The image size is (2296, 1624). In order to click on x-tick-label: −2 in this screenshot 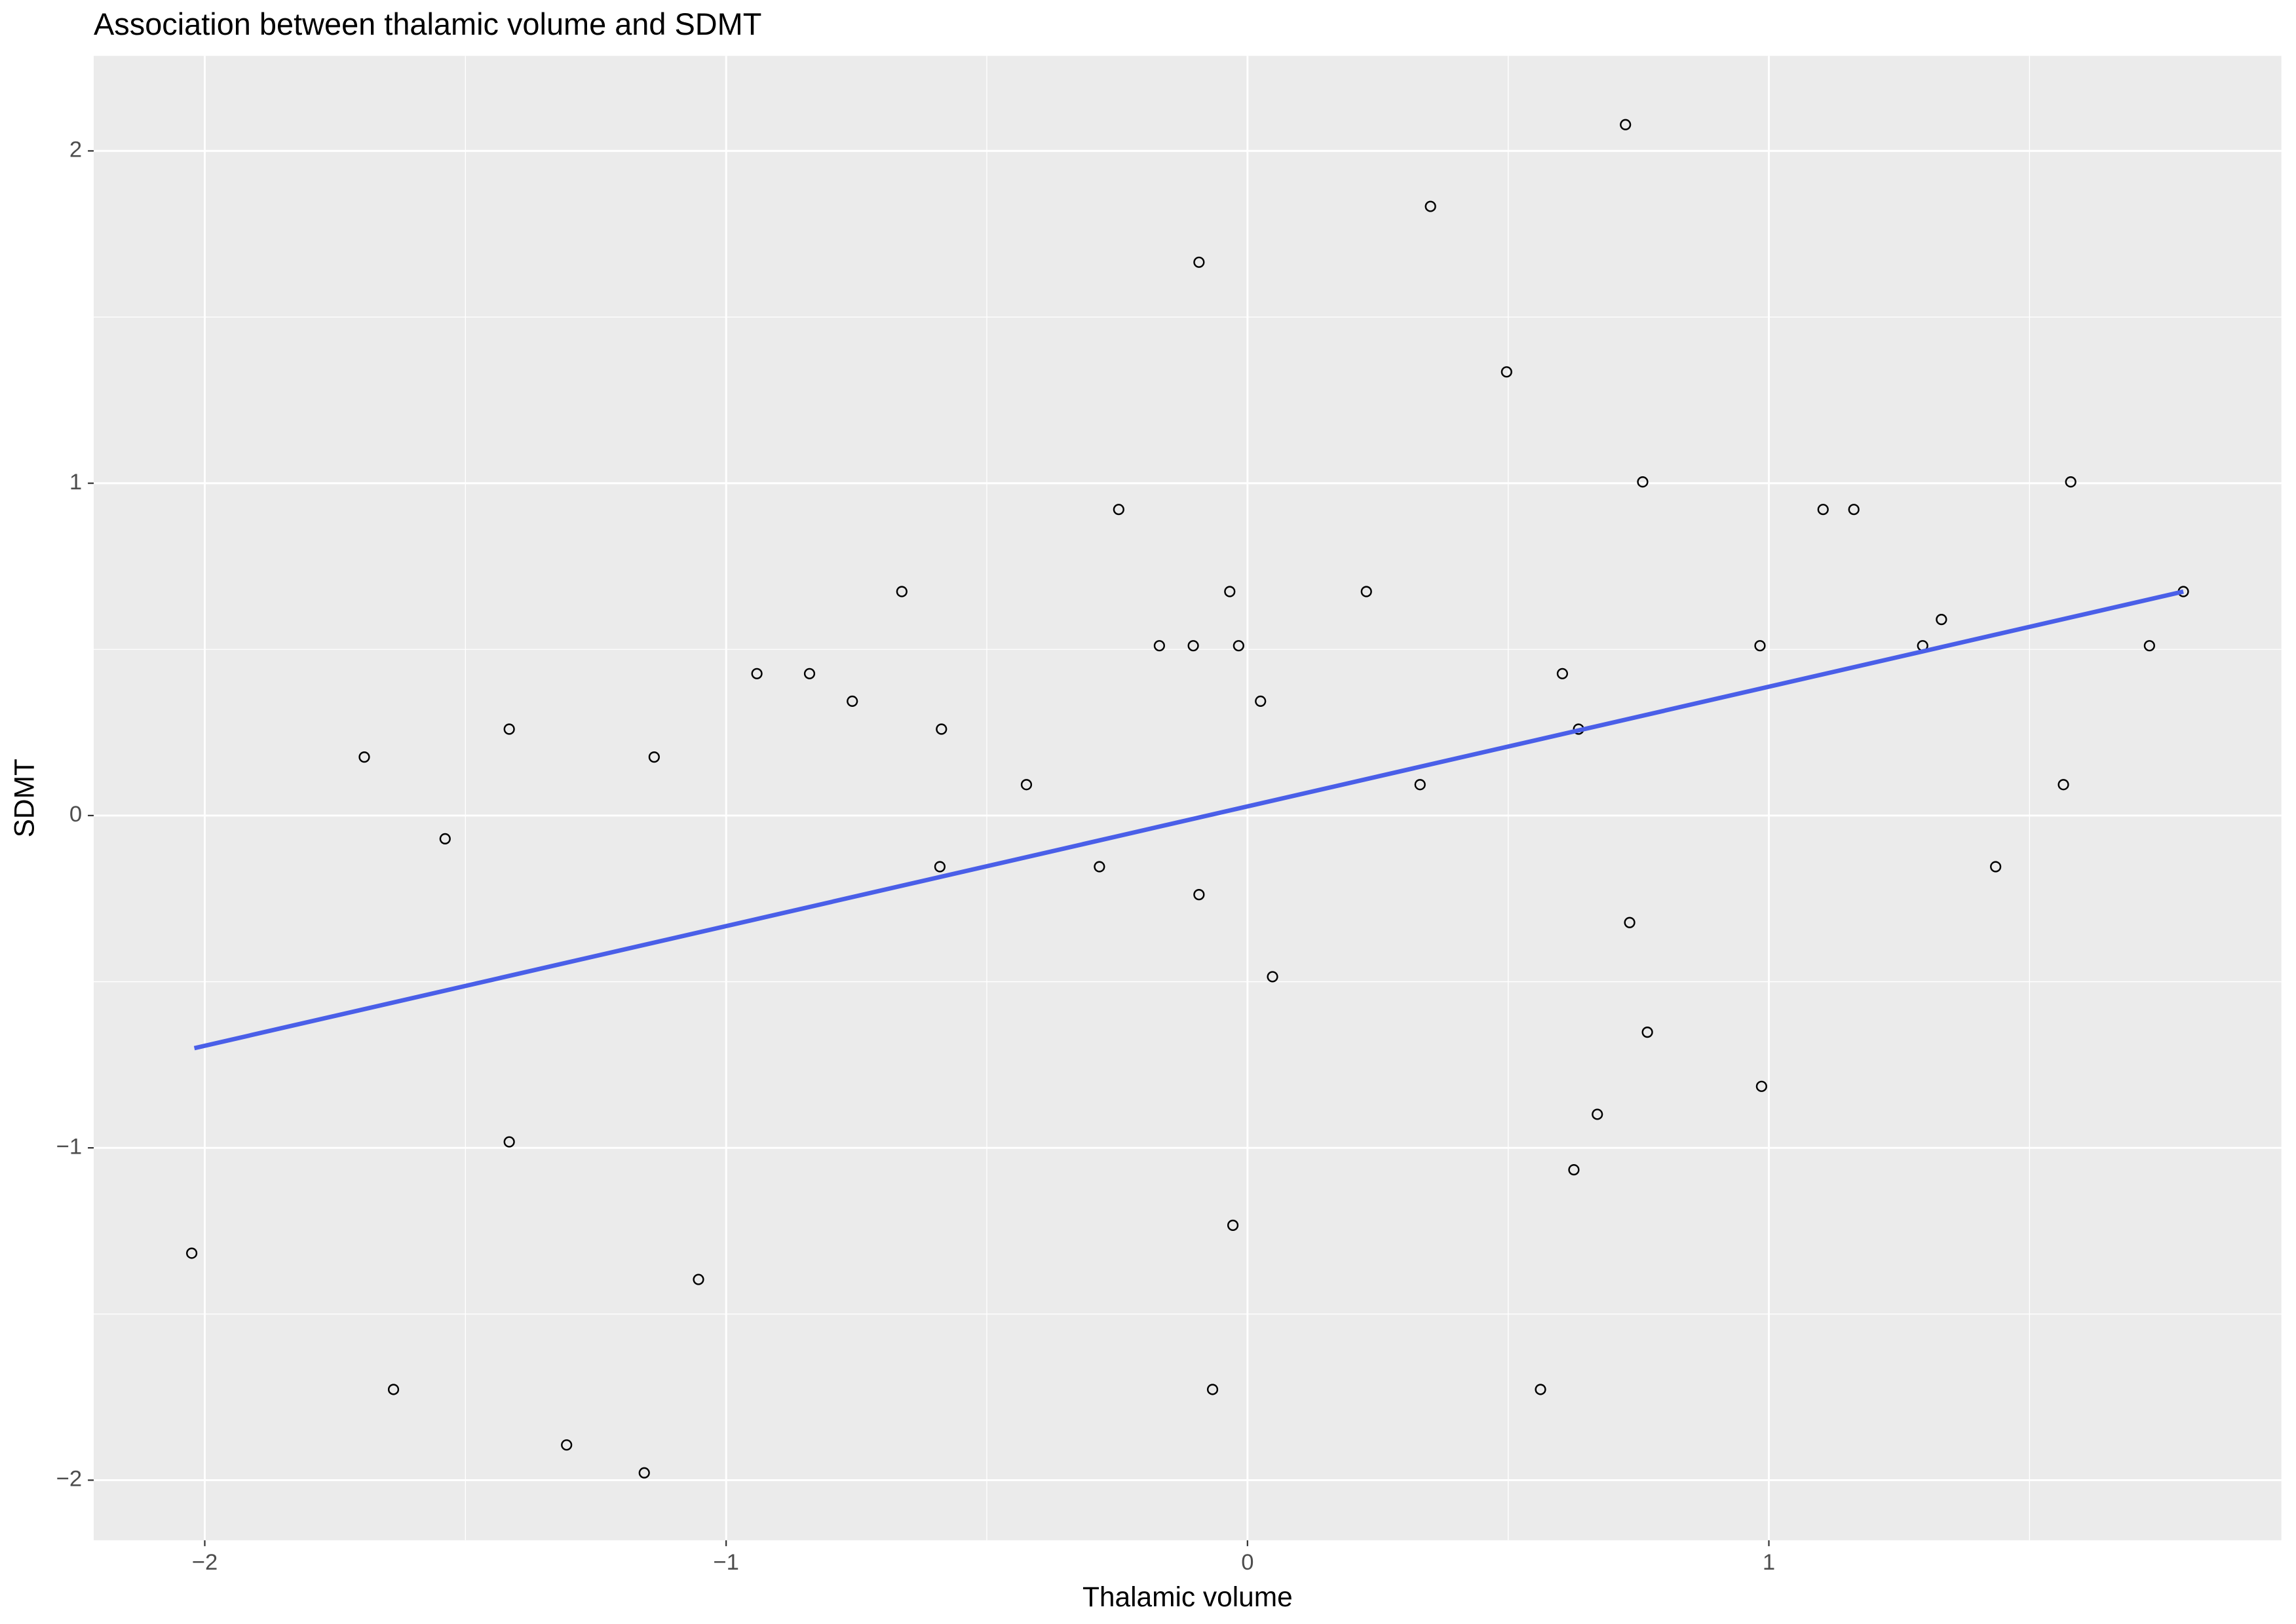, I will do `click(205, 1562)`.